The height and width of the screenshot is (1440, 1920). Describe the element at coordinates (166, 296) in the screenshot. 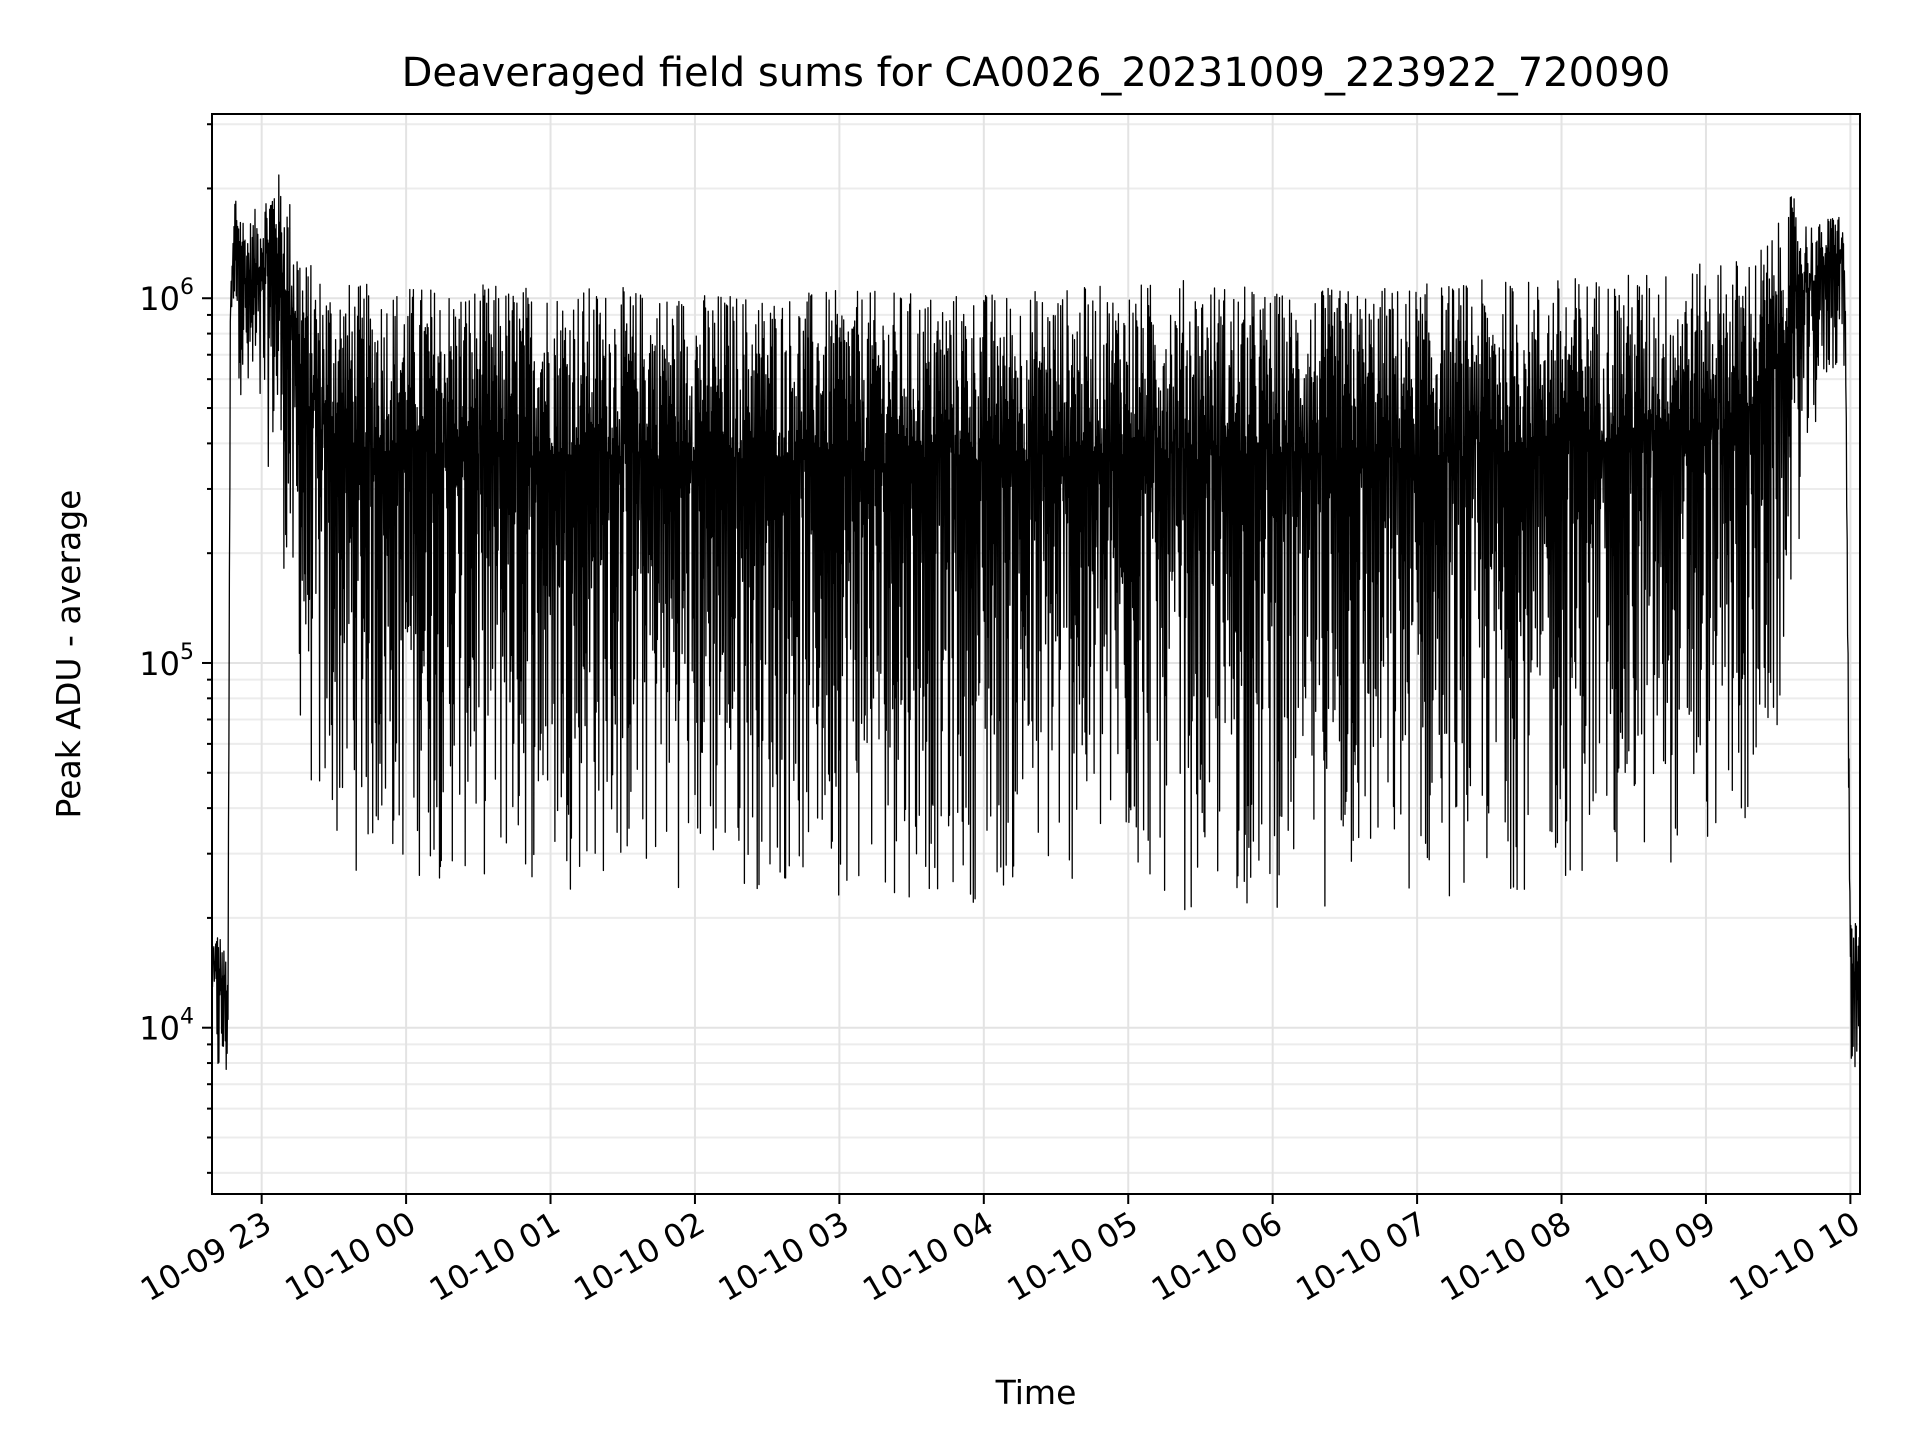

I see `y-tick-label: 10⁶` at that location.